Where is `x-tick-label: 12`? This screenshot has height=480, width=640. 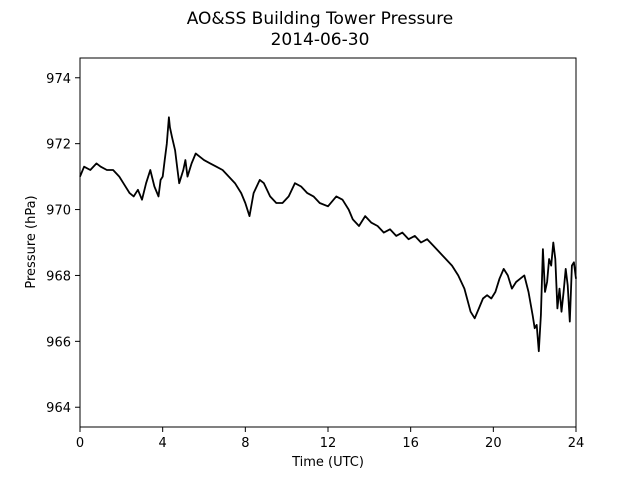
x-tick-label: 12 is located at coordinates (328, 443).